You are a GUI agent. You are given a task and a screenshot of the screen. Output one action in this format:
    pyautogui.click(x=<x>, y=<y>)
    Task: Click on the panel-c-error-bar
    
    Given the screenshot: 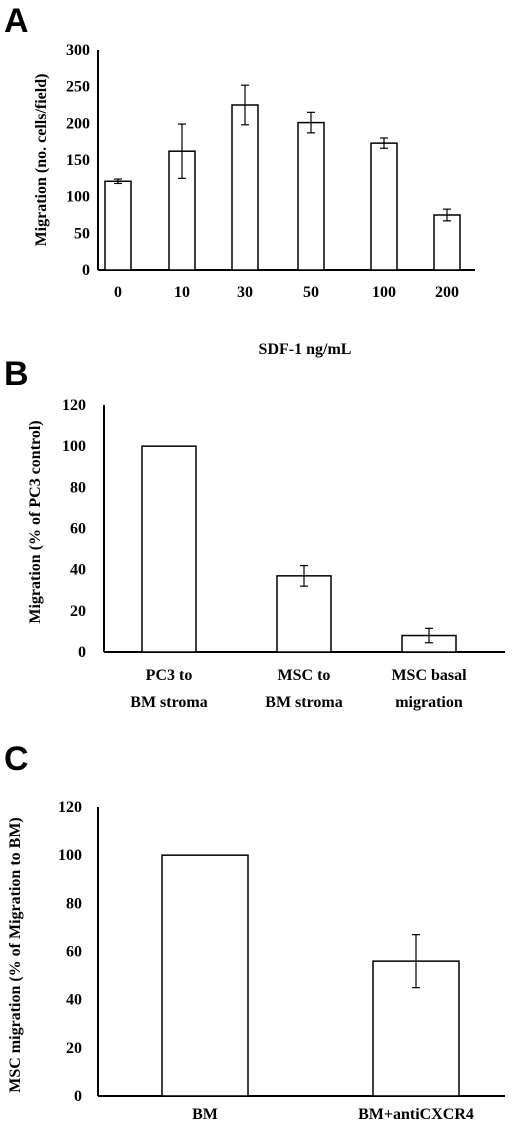 What is the action you would take?
    pyautogui.click(x=416, y=961)
    